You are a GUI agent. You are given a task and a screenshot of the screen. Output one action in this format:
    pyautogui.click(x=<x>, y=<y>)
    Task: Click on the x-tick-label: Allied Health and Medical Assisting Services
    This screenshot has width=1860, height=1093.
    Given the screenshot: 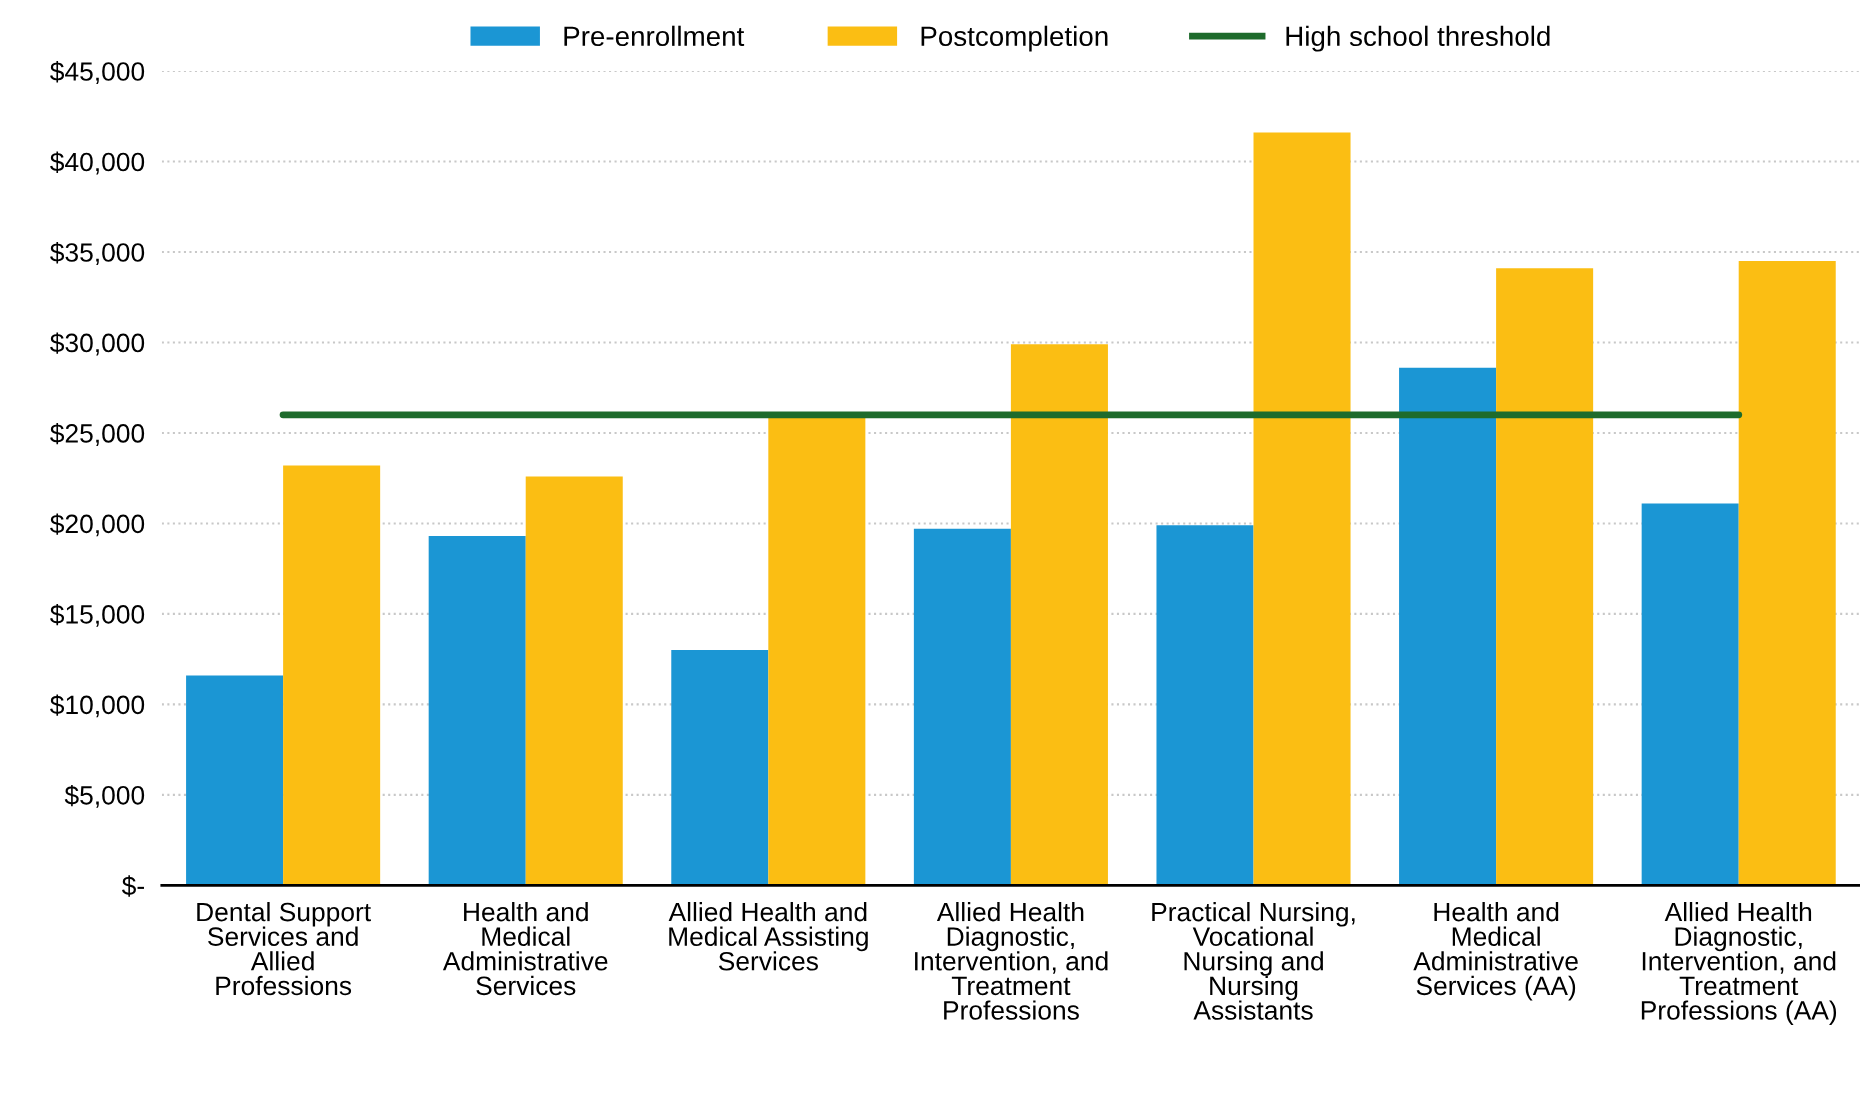 What is the action you would take?
    pyautogui.click(x=768, y=936)
    